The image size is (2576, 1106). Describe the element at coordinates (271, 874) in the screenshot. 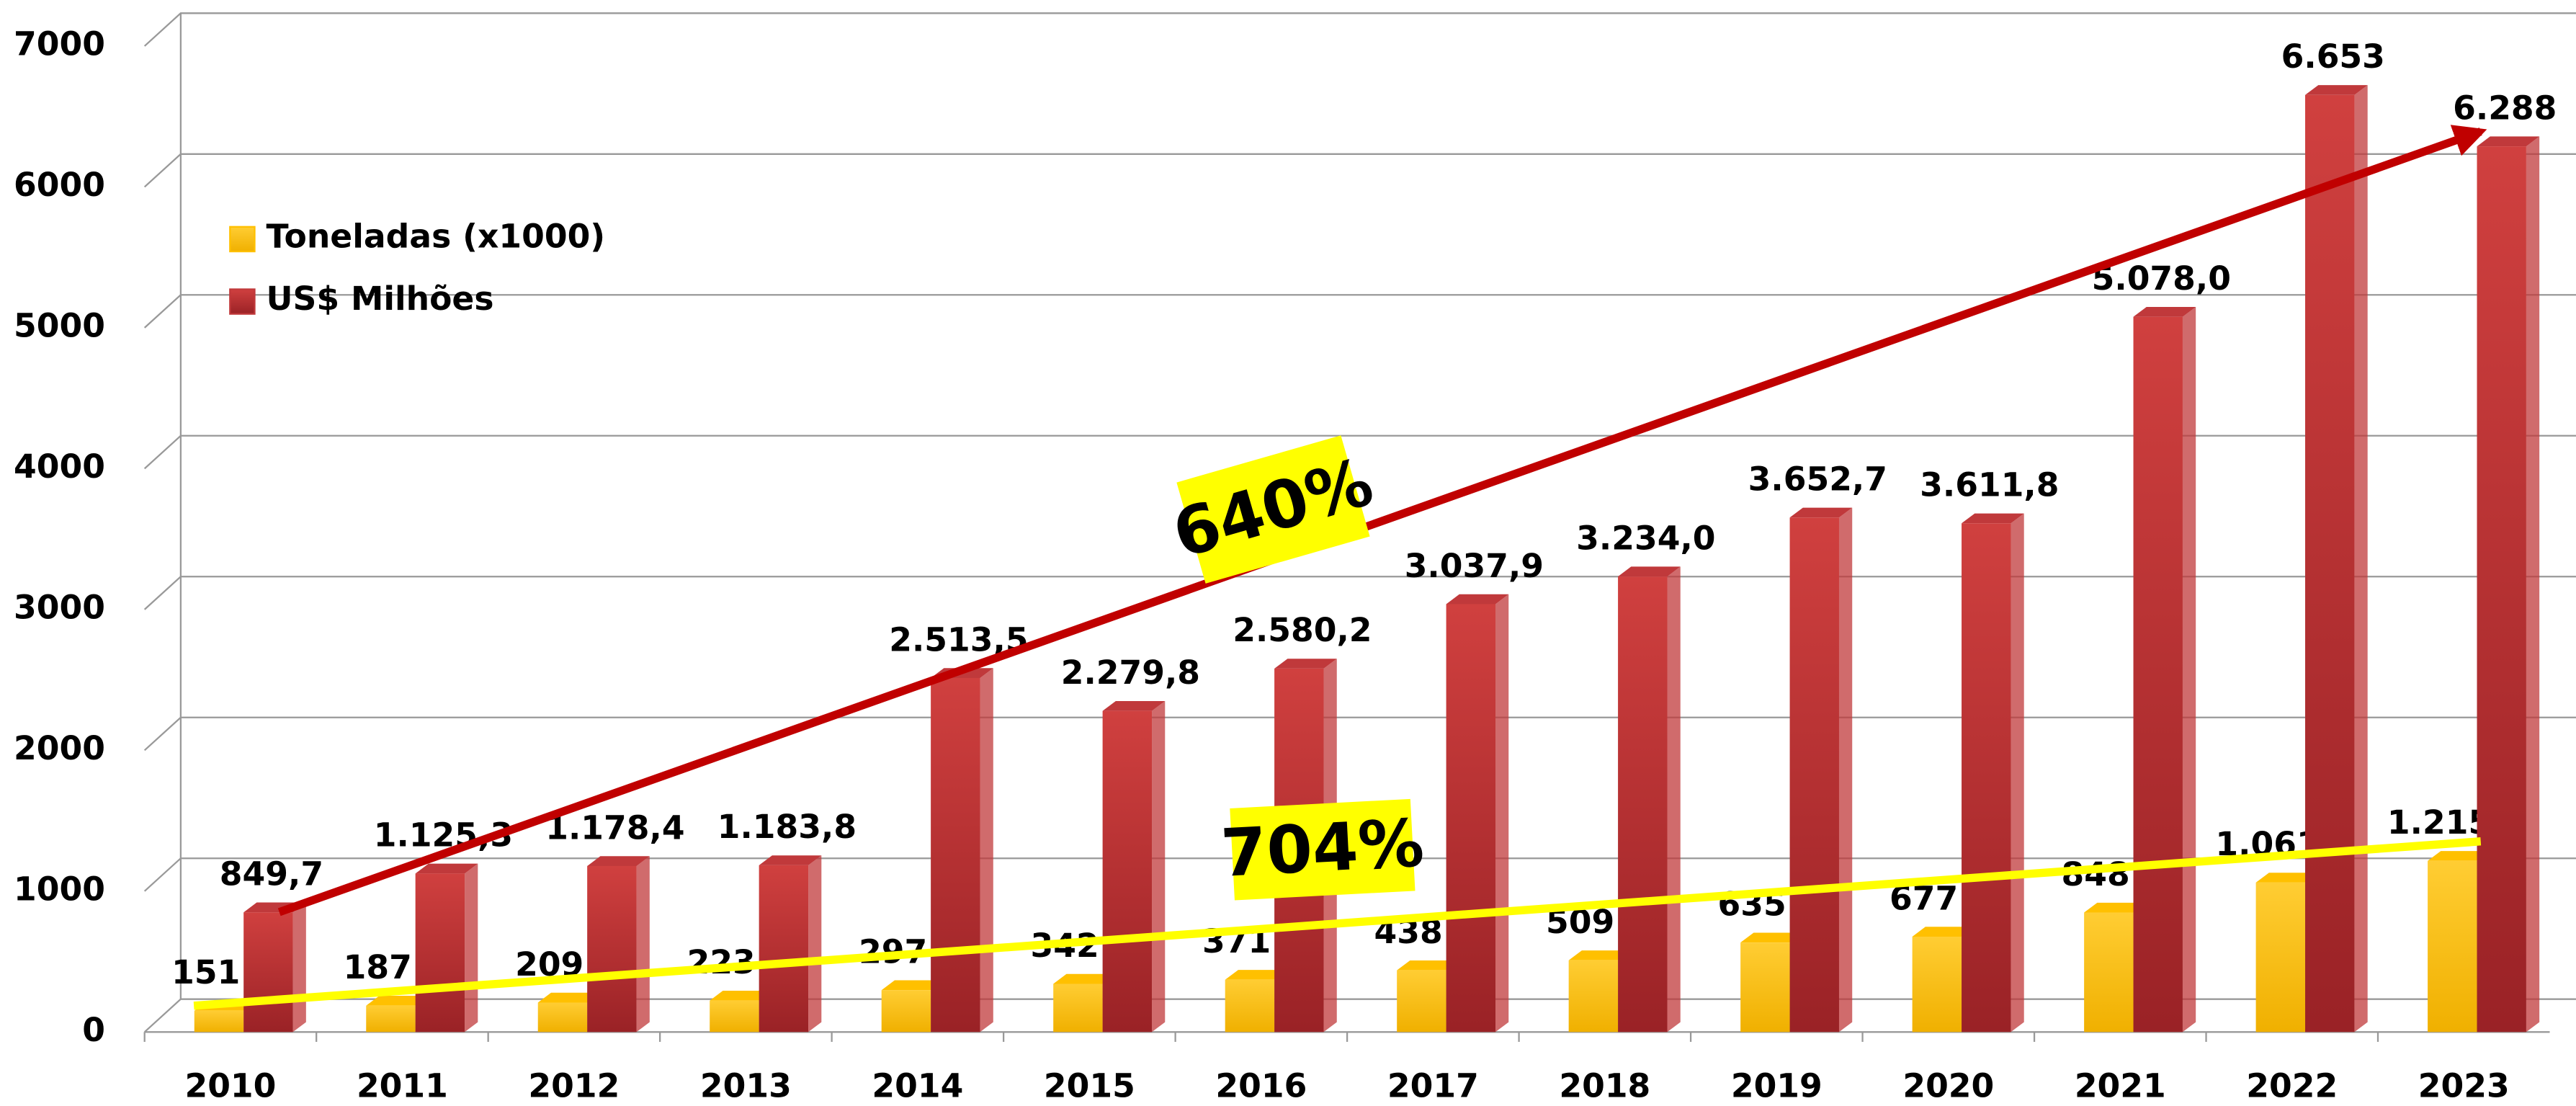

I see `data-label: 849,7` at that location.